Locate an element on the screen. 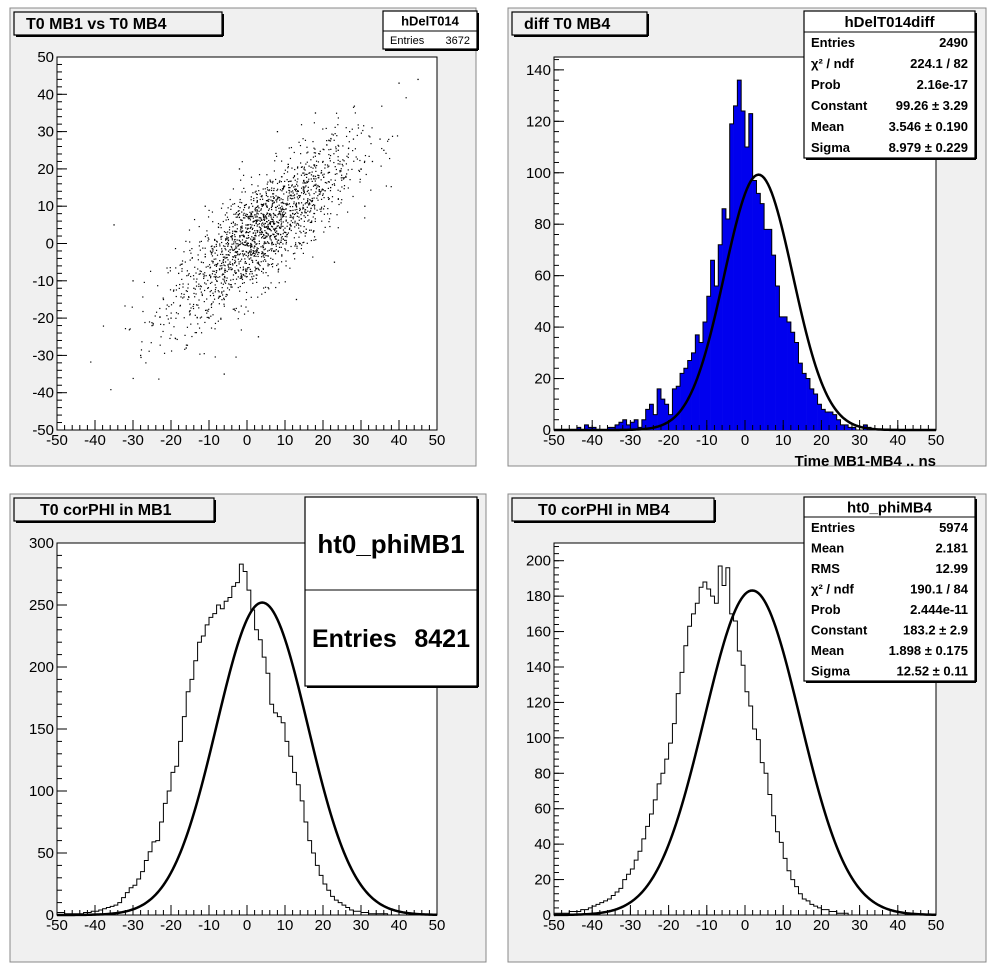 This screenshot has height=971, width=995. histogram is located at coordinates (247, 740).